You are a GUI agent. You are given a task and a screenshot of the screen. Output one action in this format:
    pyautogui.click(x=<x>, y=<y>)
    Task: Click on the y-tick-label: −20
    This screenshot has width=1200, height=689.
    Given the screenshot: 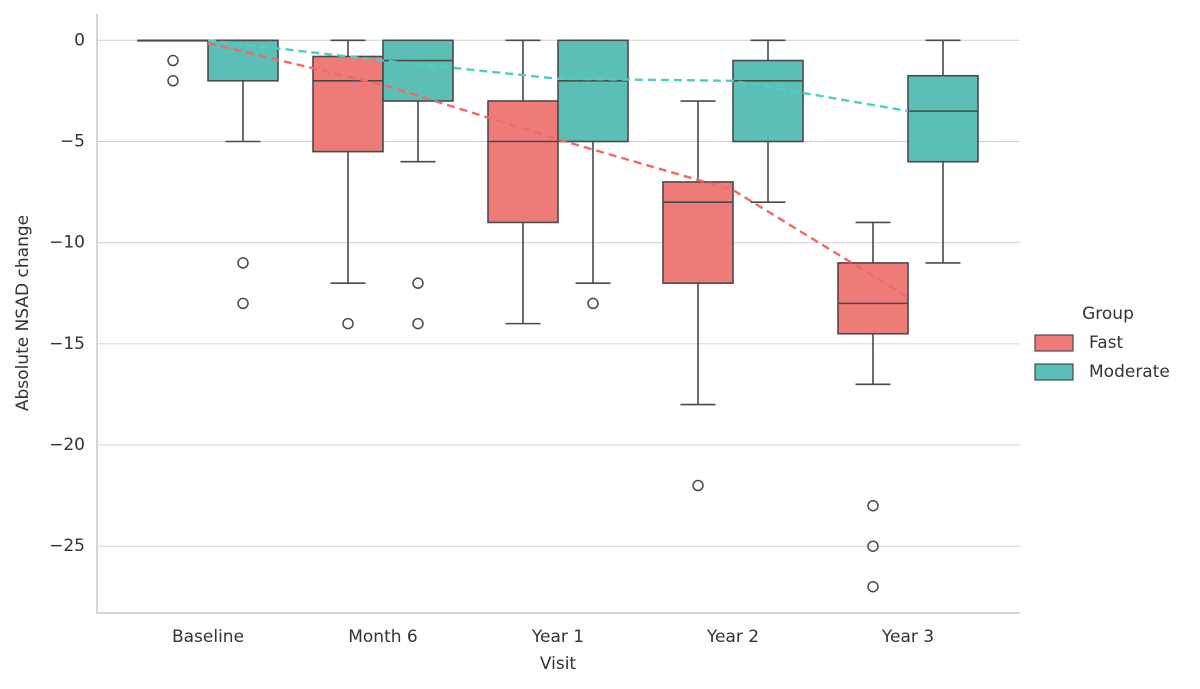 What is the action you would take?
    pyautogui.click(x=67, y=445)
    